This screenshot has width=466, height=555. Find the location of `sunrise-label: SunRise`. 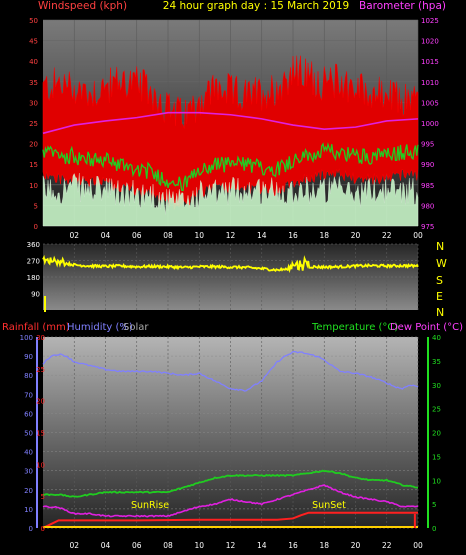

sunrise-label: SunRise is located at coordinates (150, 505).